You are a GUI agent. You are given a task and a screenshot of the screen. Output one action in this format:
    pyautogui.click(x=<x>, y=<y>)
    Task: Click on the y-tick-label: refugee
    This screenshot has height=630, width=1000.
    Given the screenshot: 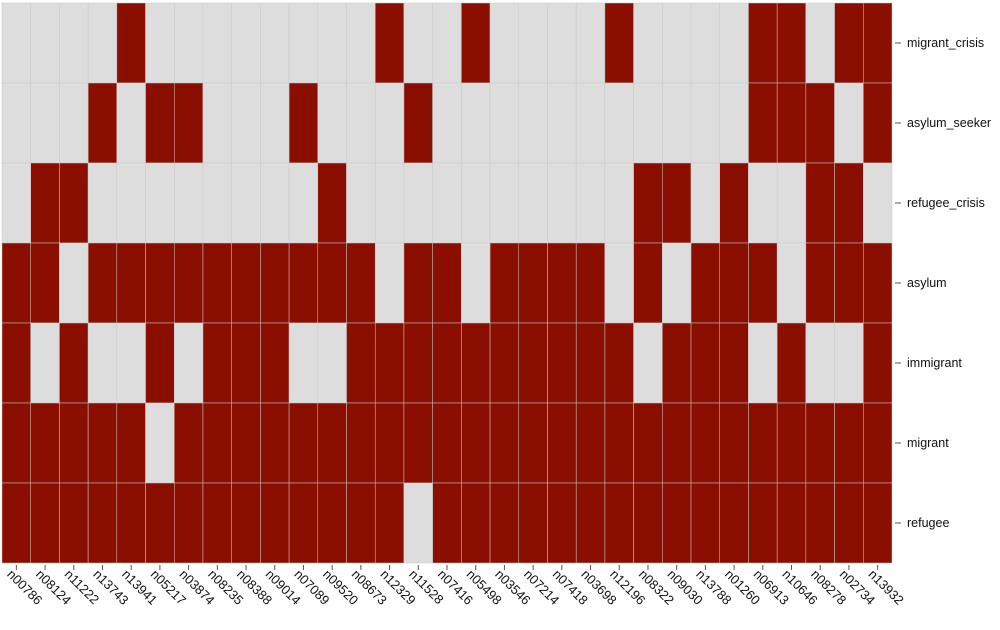 What is the action you would take?
    pyautogui.click(x=928, y=523)
    